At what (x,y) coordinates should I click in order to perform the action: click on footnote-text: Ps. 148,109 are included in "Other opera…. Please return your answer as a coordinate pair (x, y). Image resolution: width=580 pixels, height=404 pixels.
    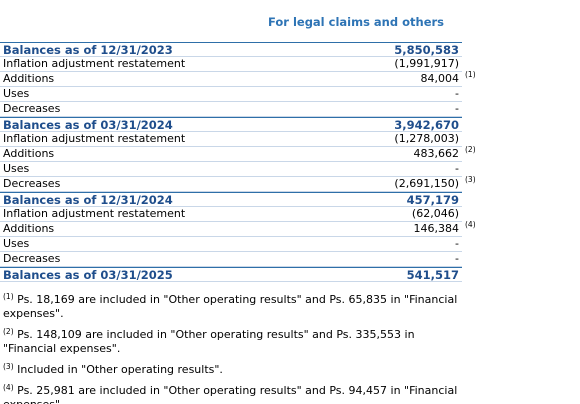
    Looking at the image, I should click on (209, 341).